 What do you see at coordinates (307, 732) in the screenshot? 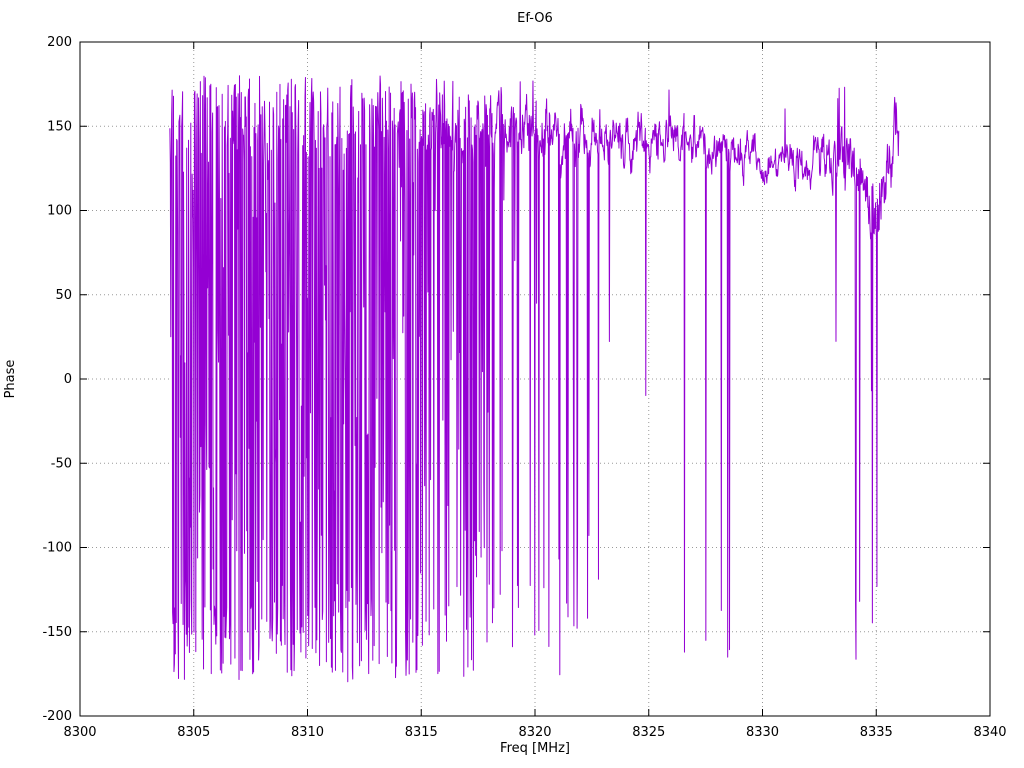
I see `x-tick-label: 8310` at bounding box center [307, 732].